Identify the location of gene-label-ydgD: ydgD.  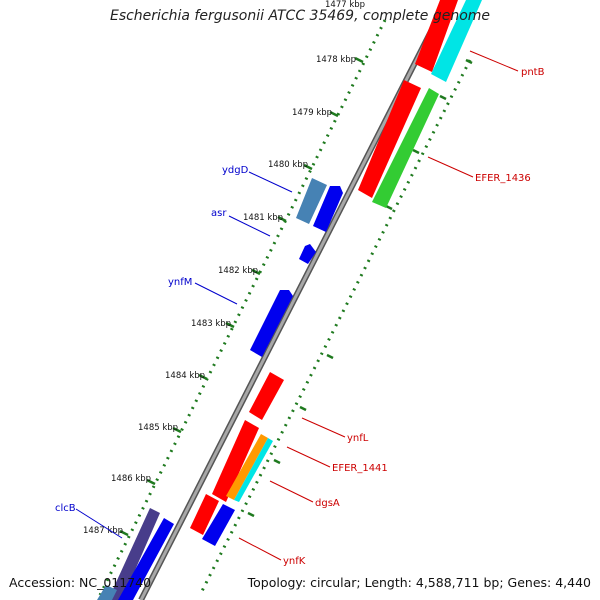
(235, 170).